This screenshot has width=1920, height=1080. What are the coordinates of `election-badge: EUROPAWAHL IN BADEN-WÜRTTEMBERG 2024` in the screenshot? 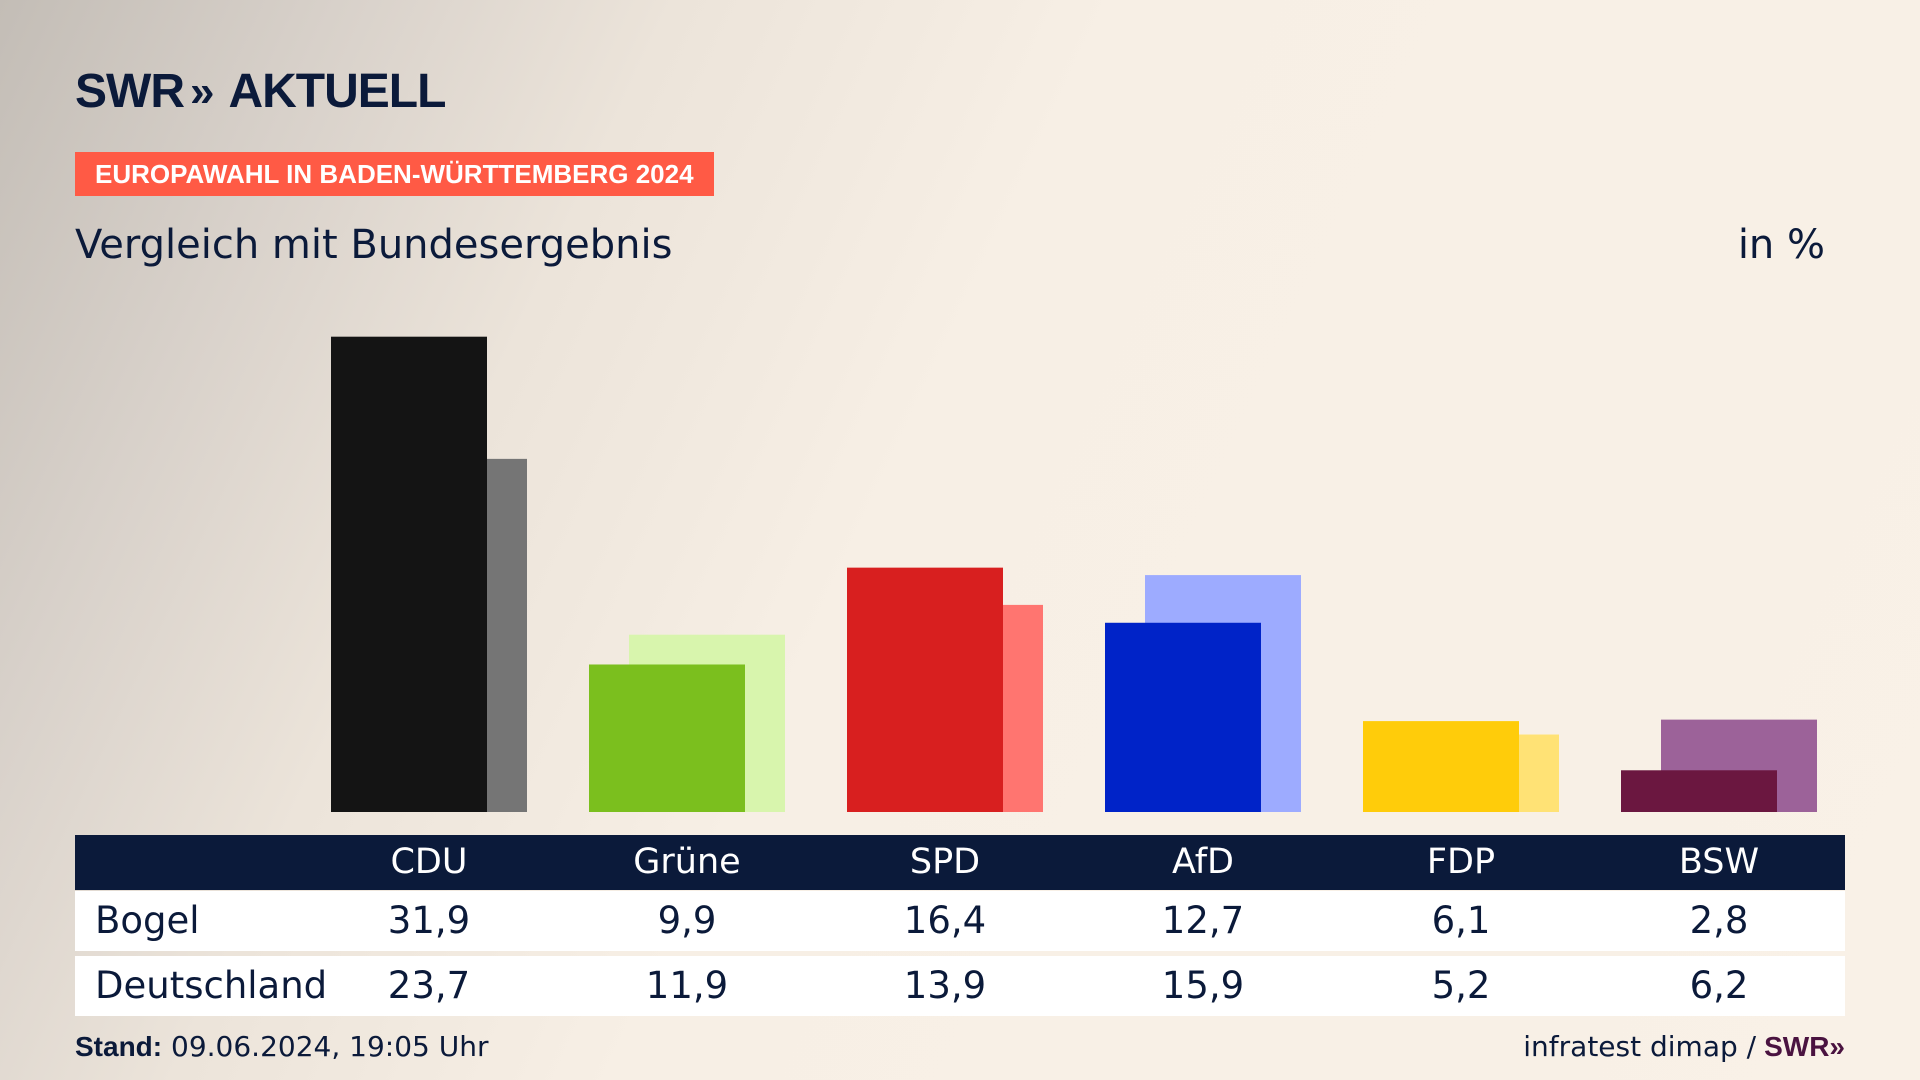 It's located at (394, 174).